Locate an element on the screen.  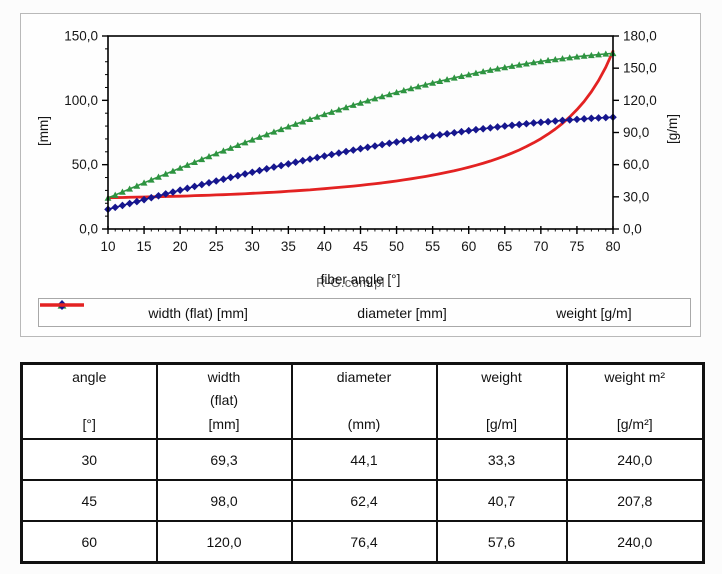
svg-text: 120,0 is located at coordinates (640, 100).